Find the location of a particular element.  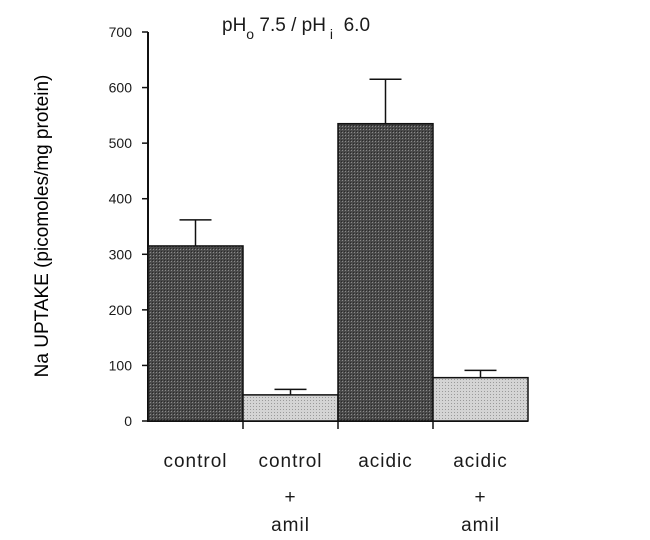

y-tick-label: 300 is located at coordinates (121, 254).